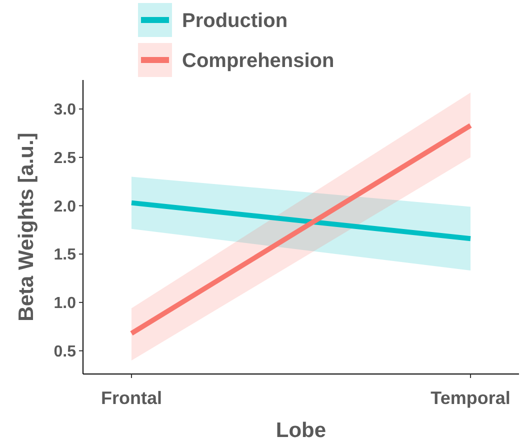  I want to click on y-tick-label: 3.0, so click(65, 110).